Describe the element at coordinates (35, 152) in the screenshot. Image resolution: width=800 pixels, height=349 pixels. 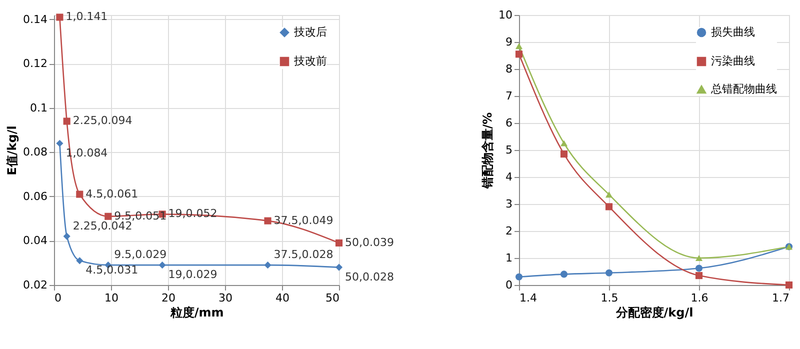
I see `y-tick-label: 0.08` at that location.